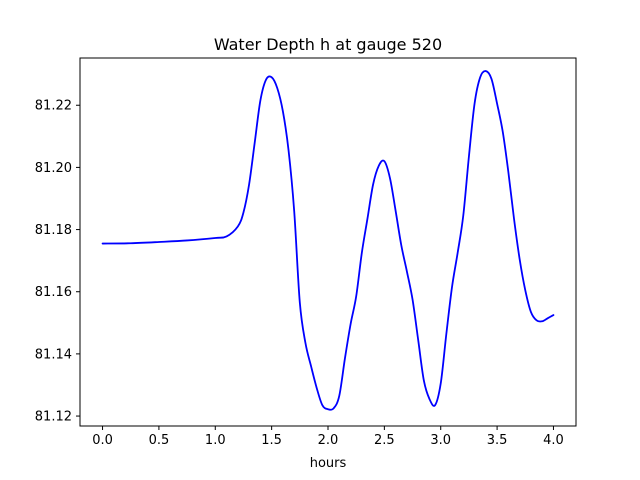  Describe the element at coordinates (53, 417) in the screenshot. I see `y-tick-label: 81.12` at that location.